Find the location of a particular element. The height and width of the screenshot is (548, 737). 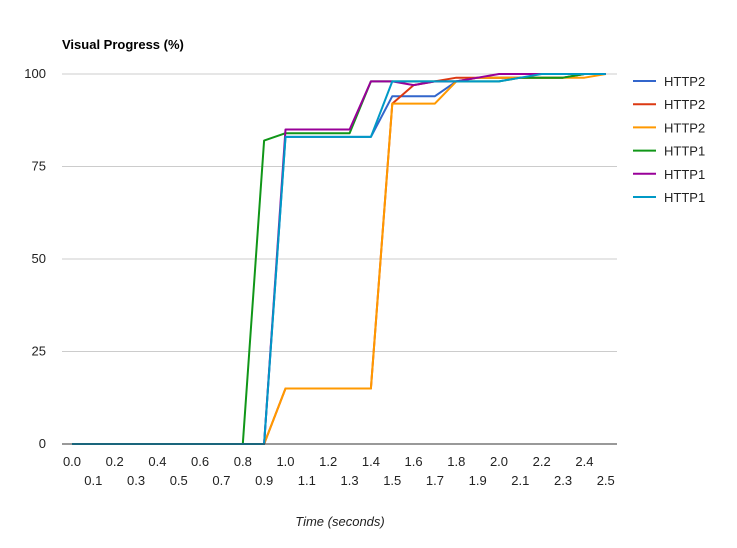

y-axis-ticks: 0 25 50 75 100 is located at coordinates (35, 258).